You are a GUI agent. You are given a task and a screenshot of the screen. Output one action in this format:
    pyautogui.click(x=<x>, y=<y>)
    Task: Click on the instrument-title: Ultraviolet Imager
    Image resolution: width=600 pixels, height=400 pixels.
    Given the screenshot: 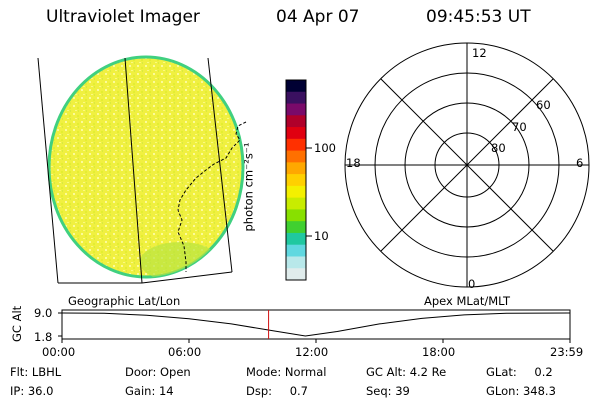 What is the action you would take?
    pyautogui.click(x=123, y=17)
    